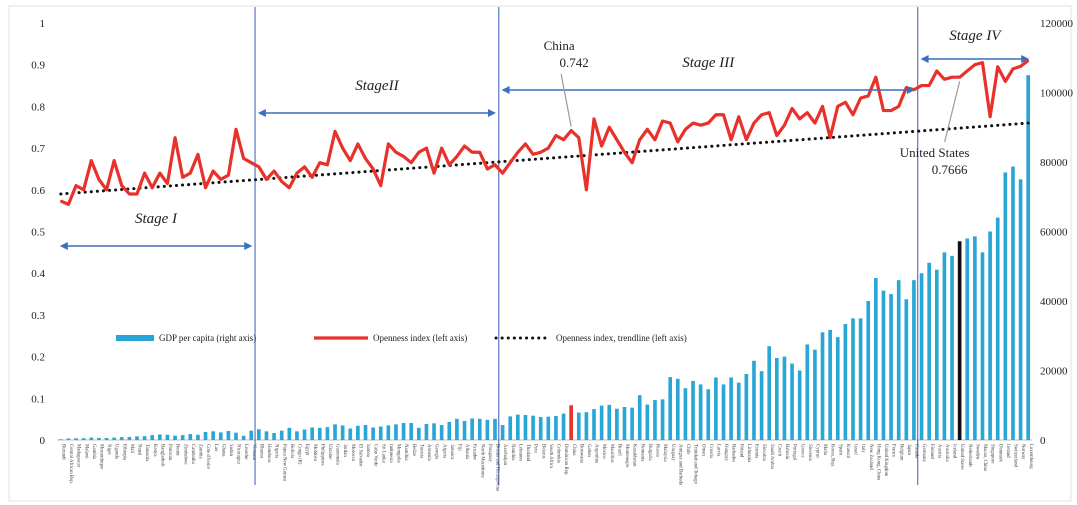  Describe the element at coordinates (670, 123) in the screenshot. I see `openness-point-uruguay` at that location.